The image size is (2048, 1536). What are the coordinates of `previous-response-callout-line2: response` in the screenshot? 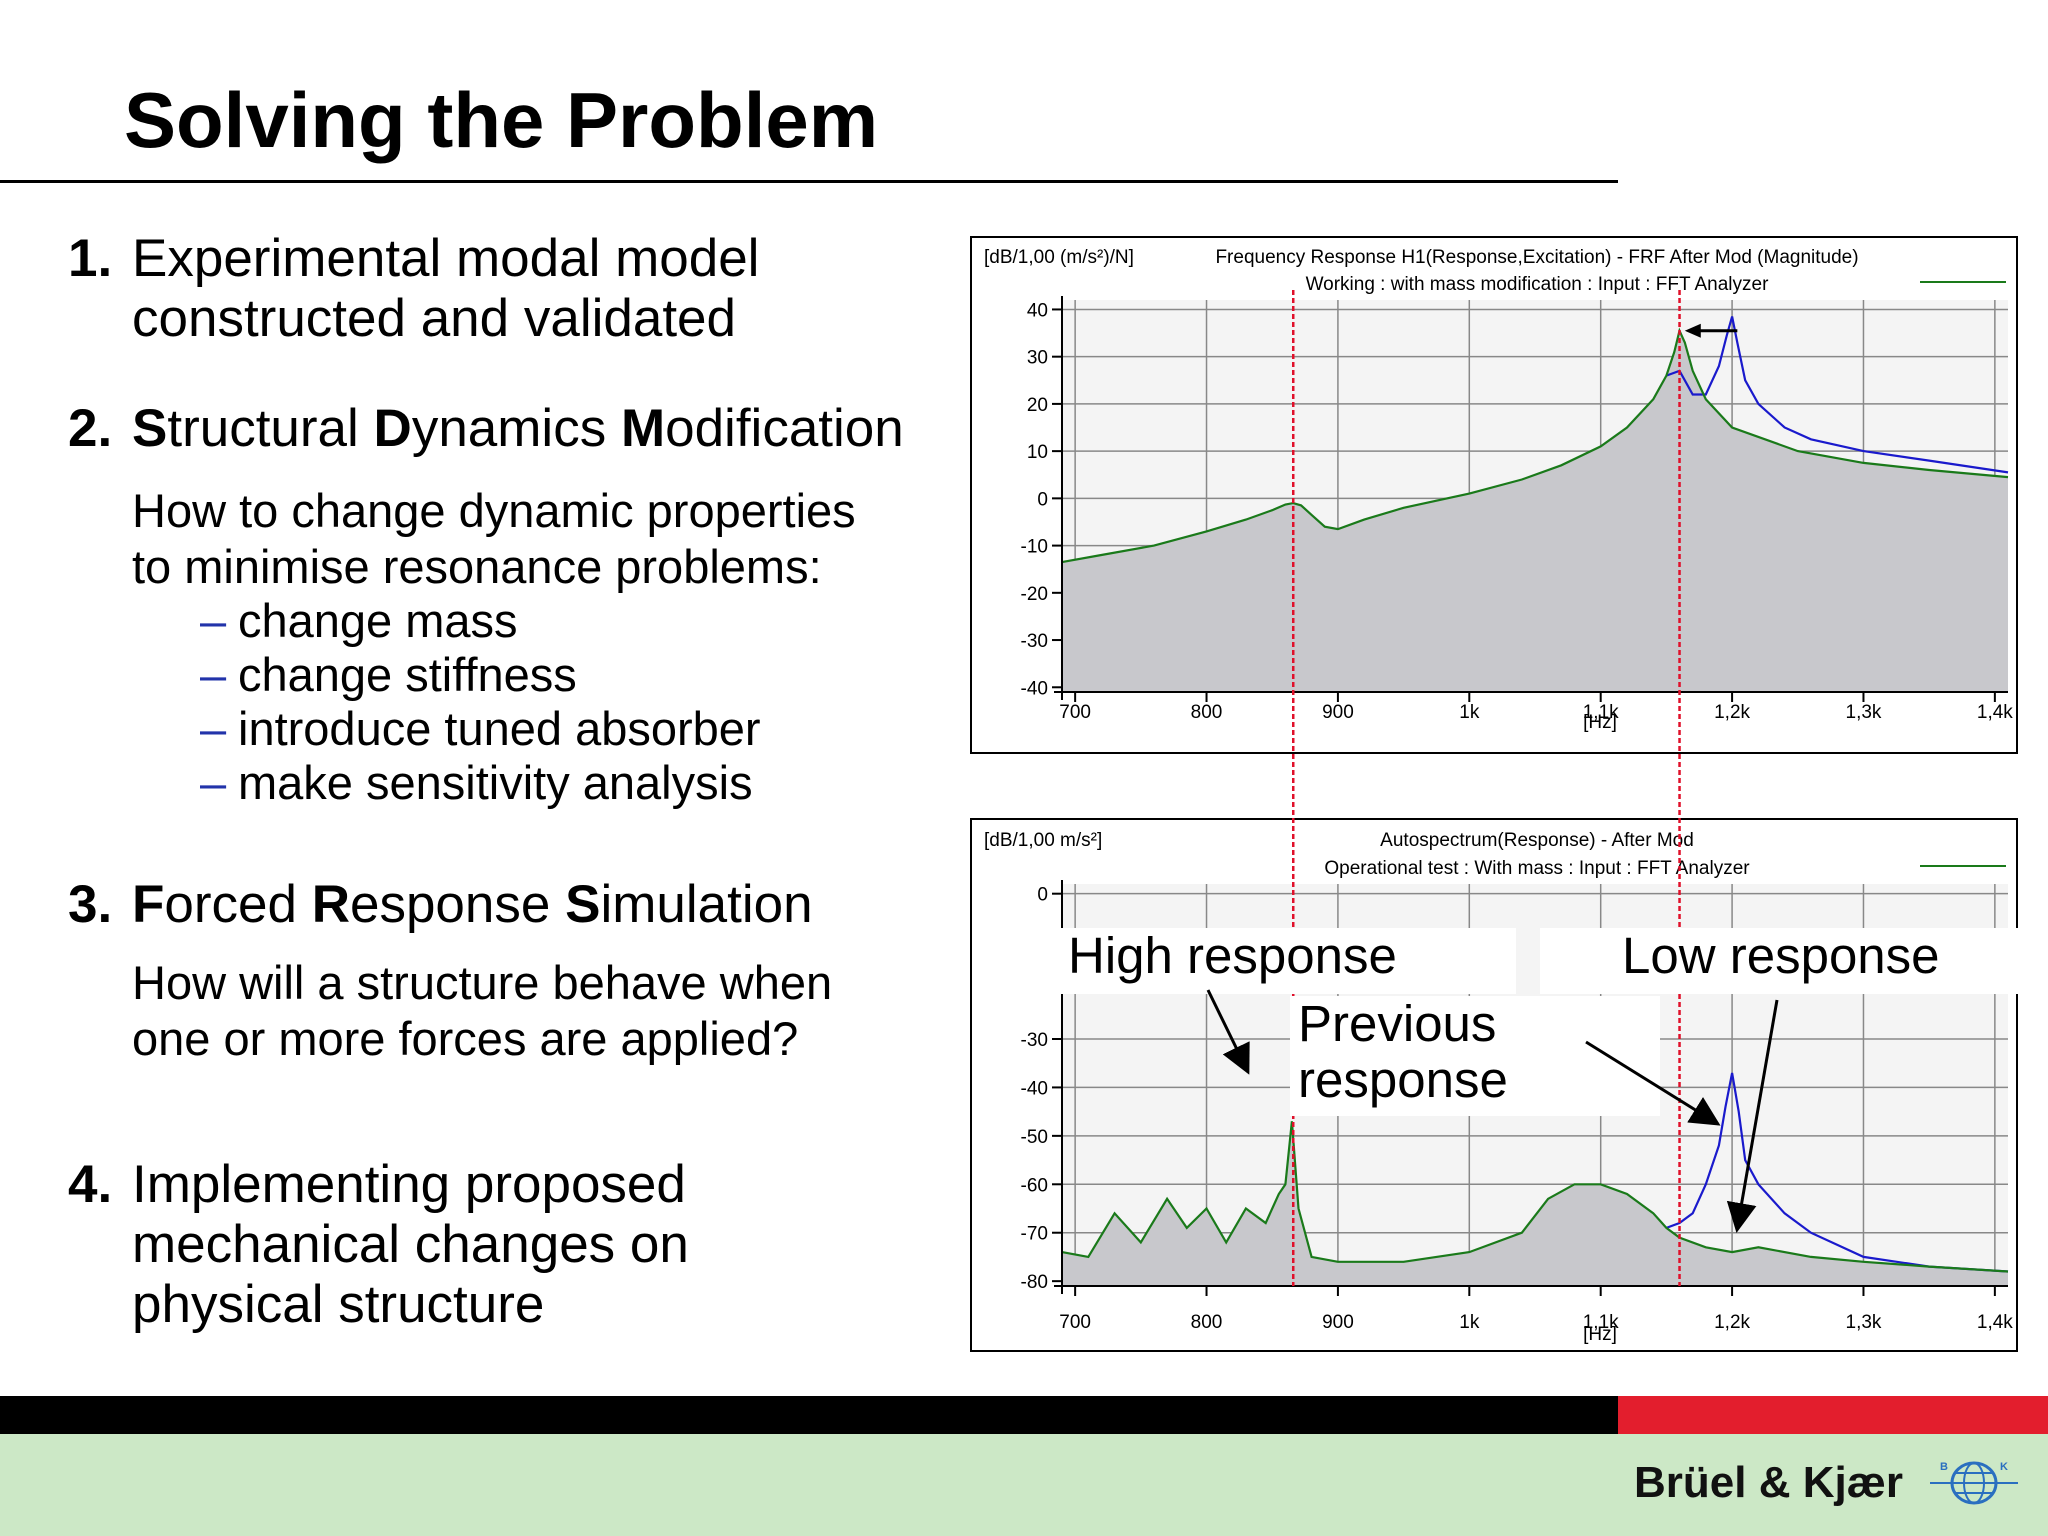 It's located at (1475, 1084).